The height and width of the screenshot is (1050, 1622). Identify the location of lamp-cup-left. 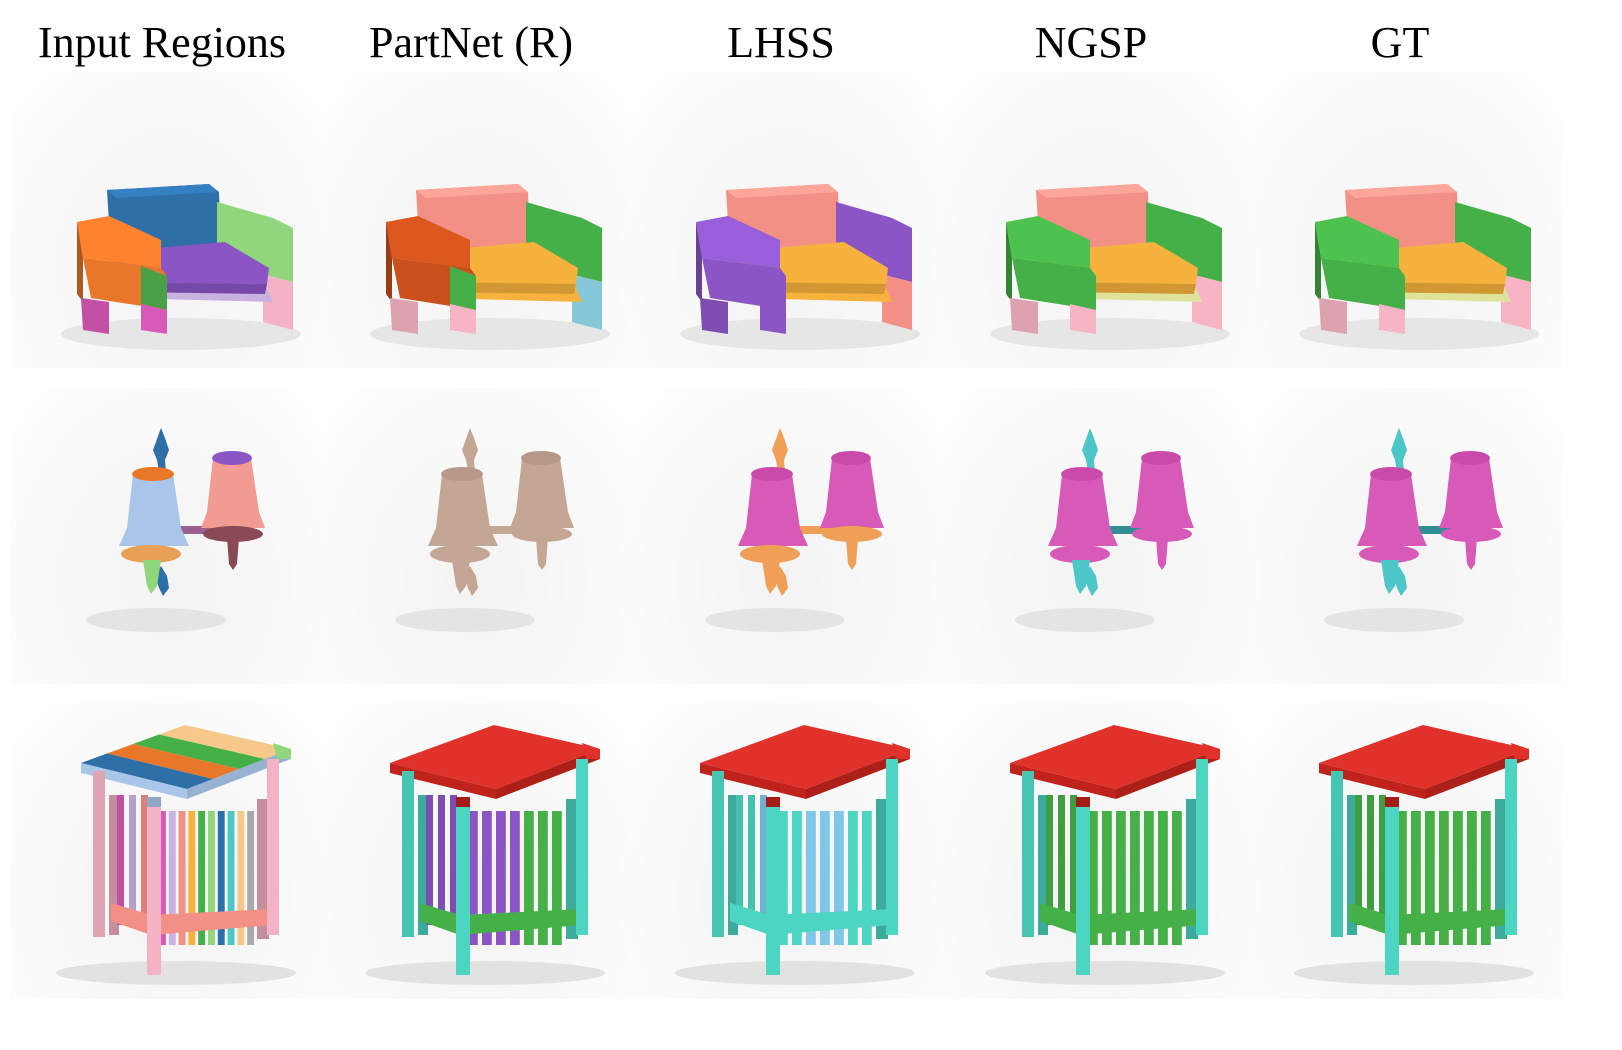
(151, 554).